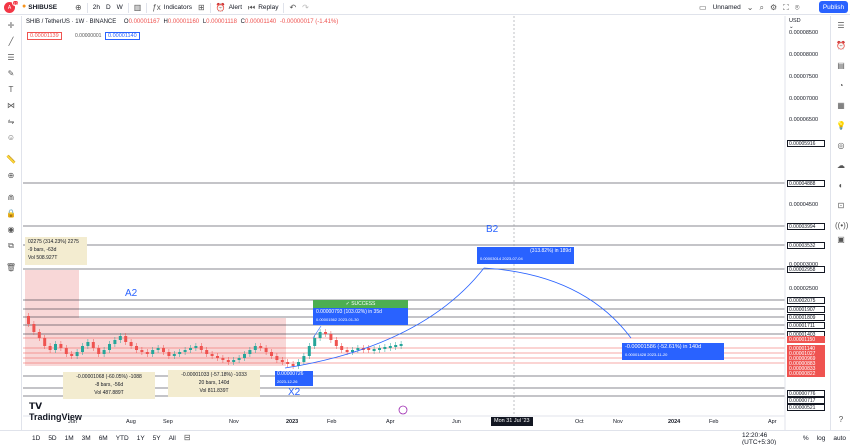 The height and width of the screenshot is (445, 850). Describe the element at coordinates (786, 7) in the screenshot. I see `fullscreen-button: ⛶` at that location.